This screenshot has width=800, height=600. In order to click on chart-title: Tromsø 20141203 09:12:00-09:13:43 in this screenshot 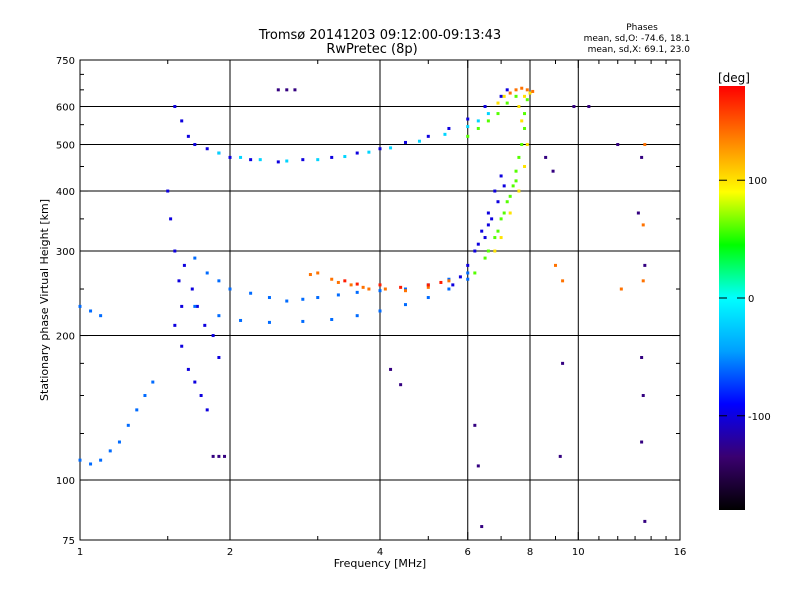, I will do `click(379, 35)`.